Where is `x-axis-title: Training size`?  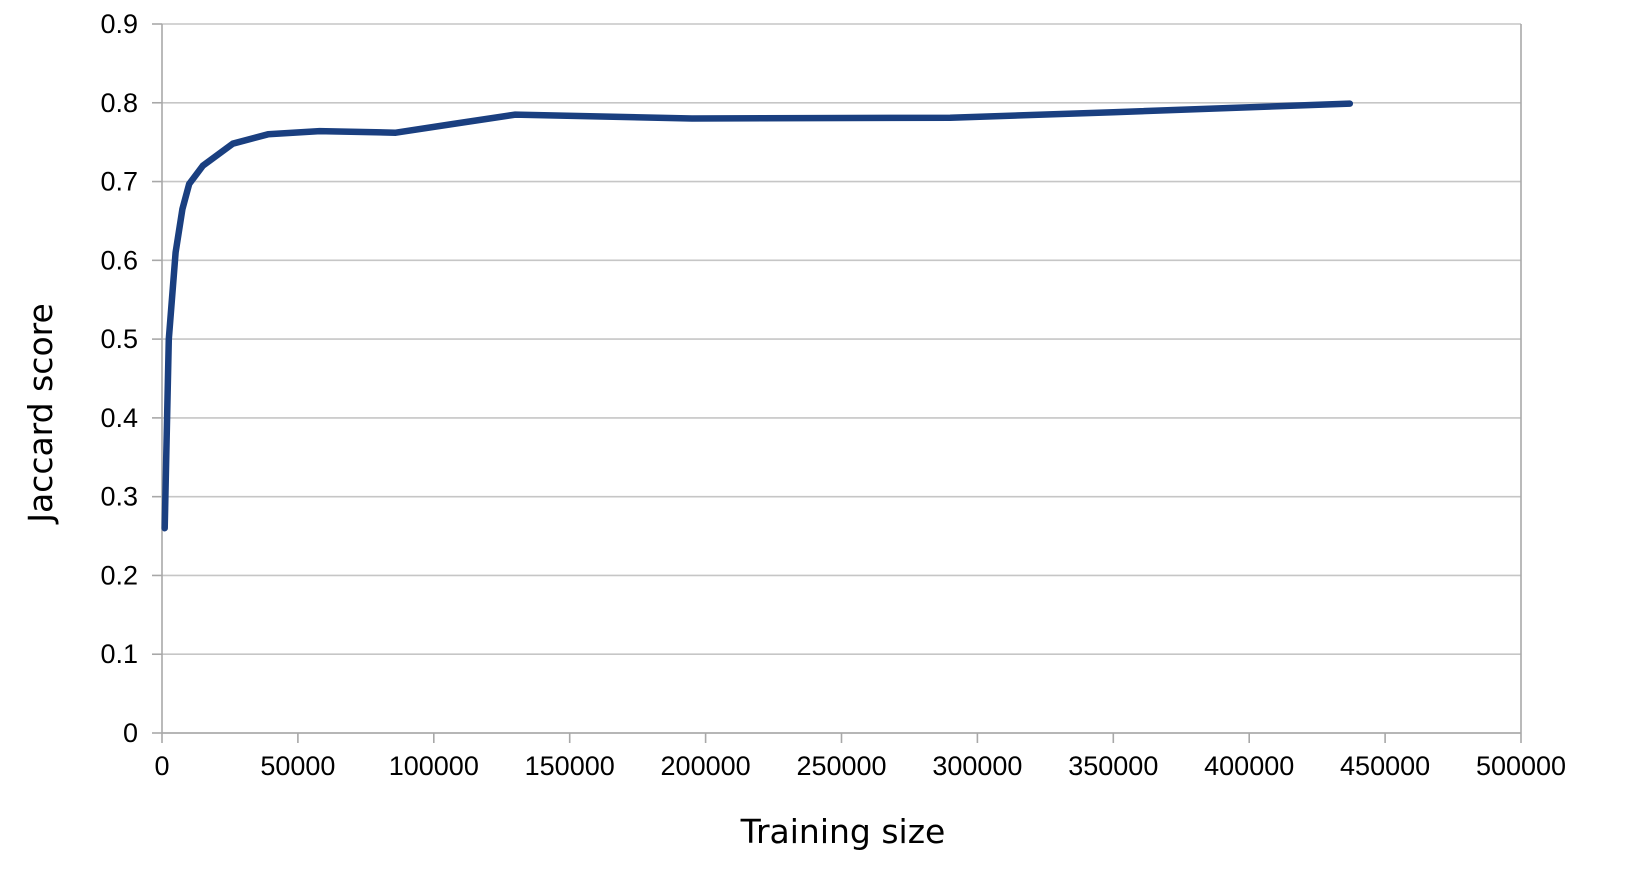 x-axis-title: Training size is located at coordinates (843, 831).